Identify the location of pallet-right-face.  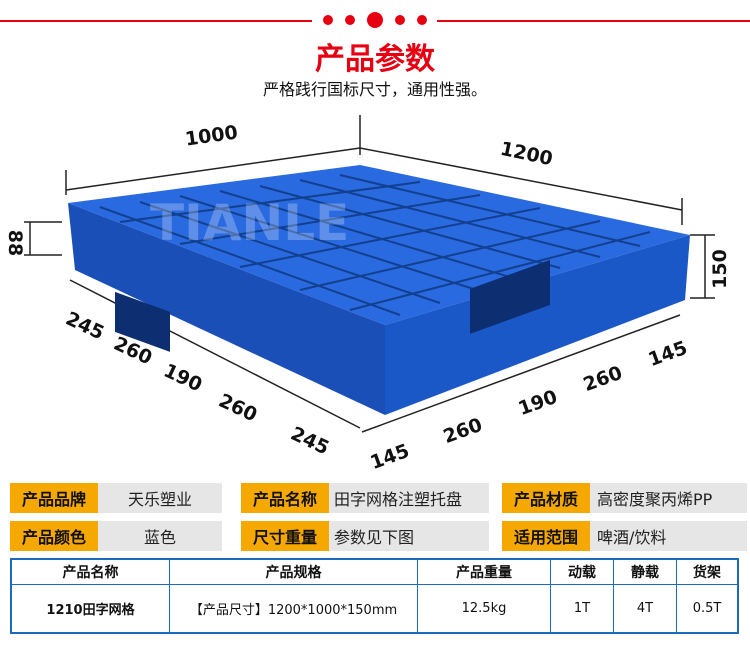
(537, 325).